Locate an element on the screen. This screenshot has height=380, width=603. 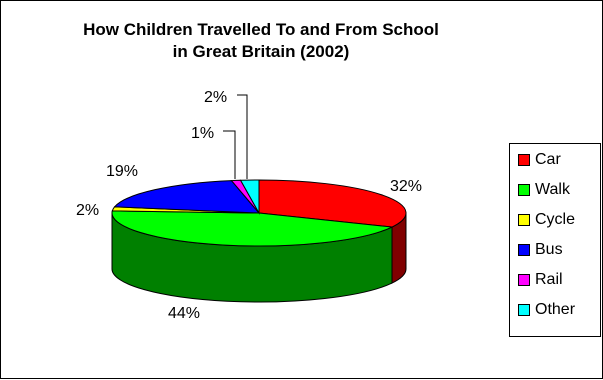
legend-item-other: Other is located at coordinates (546, 310).